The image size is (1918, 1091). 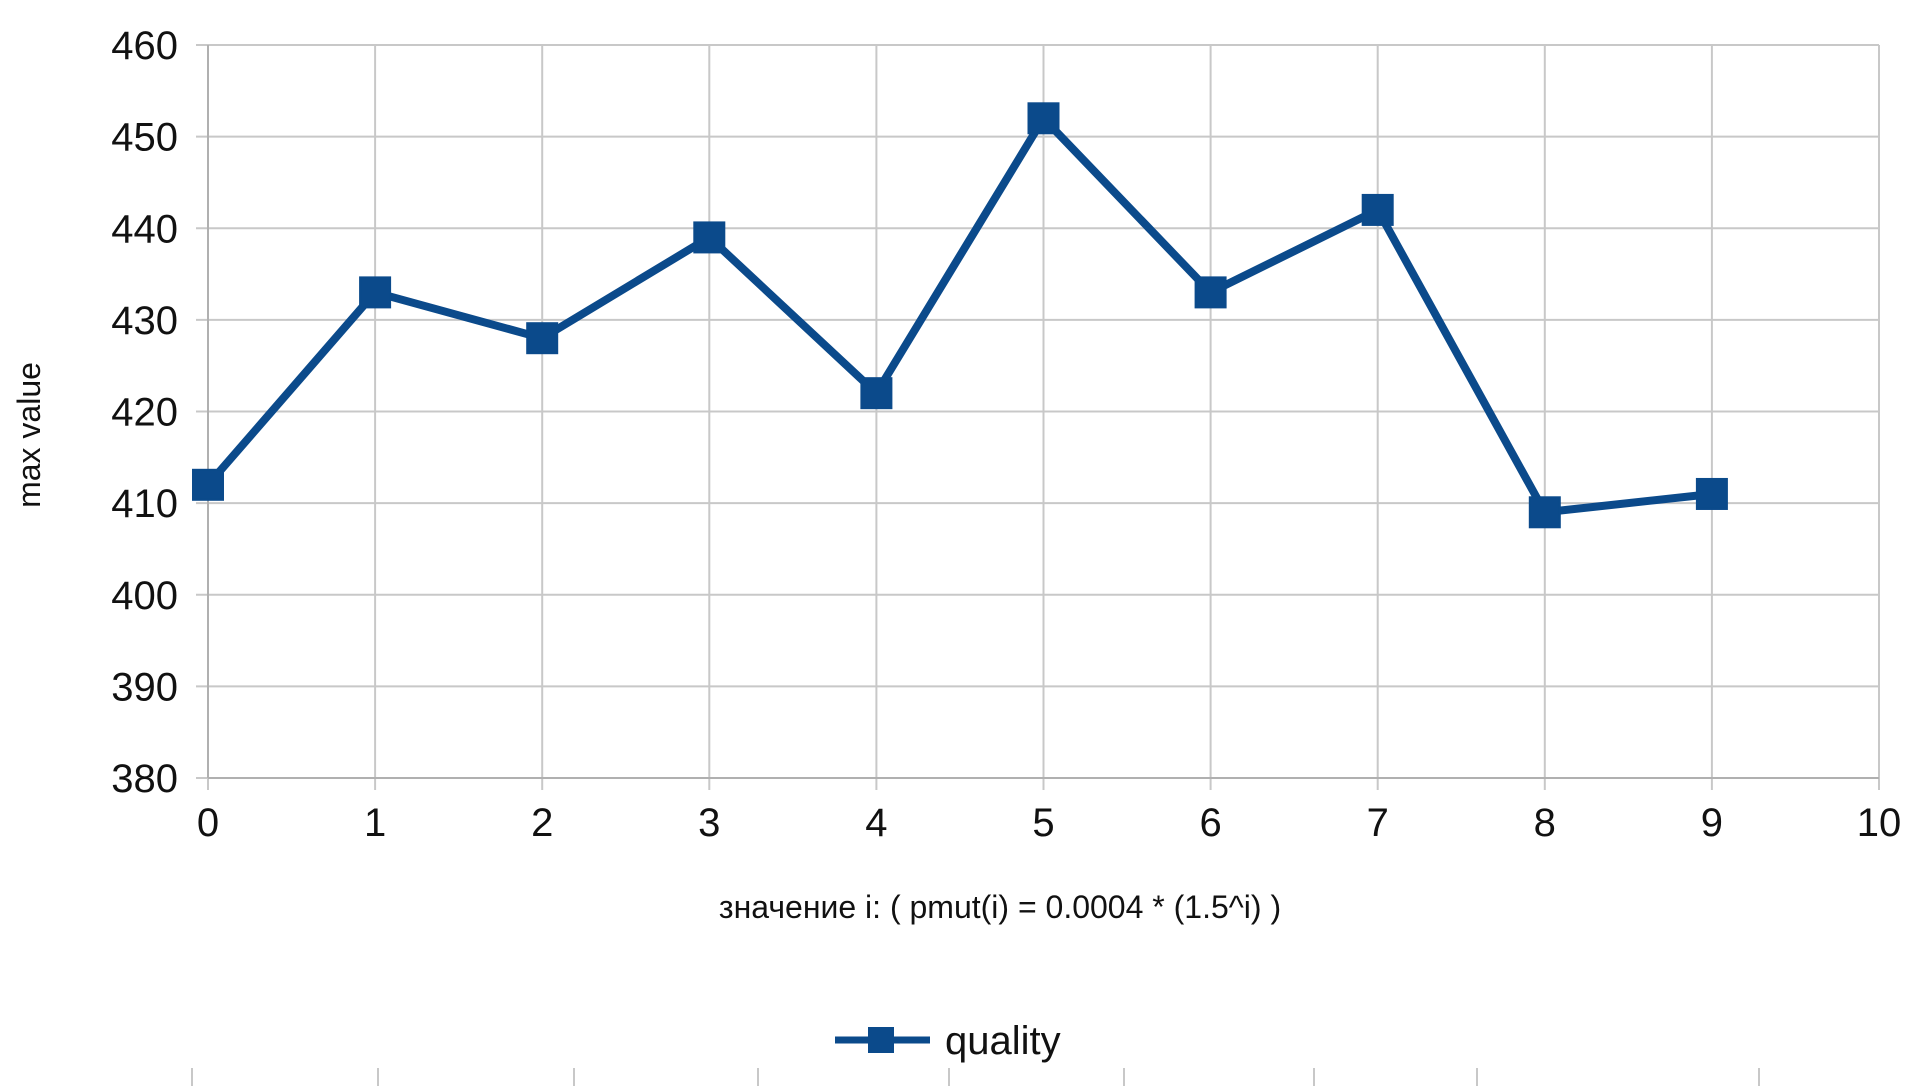 What do you see at coordinates (144, 46) in the screenshot?
I see `y-tick-label-460: 460` at bounding box center [144, 46].